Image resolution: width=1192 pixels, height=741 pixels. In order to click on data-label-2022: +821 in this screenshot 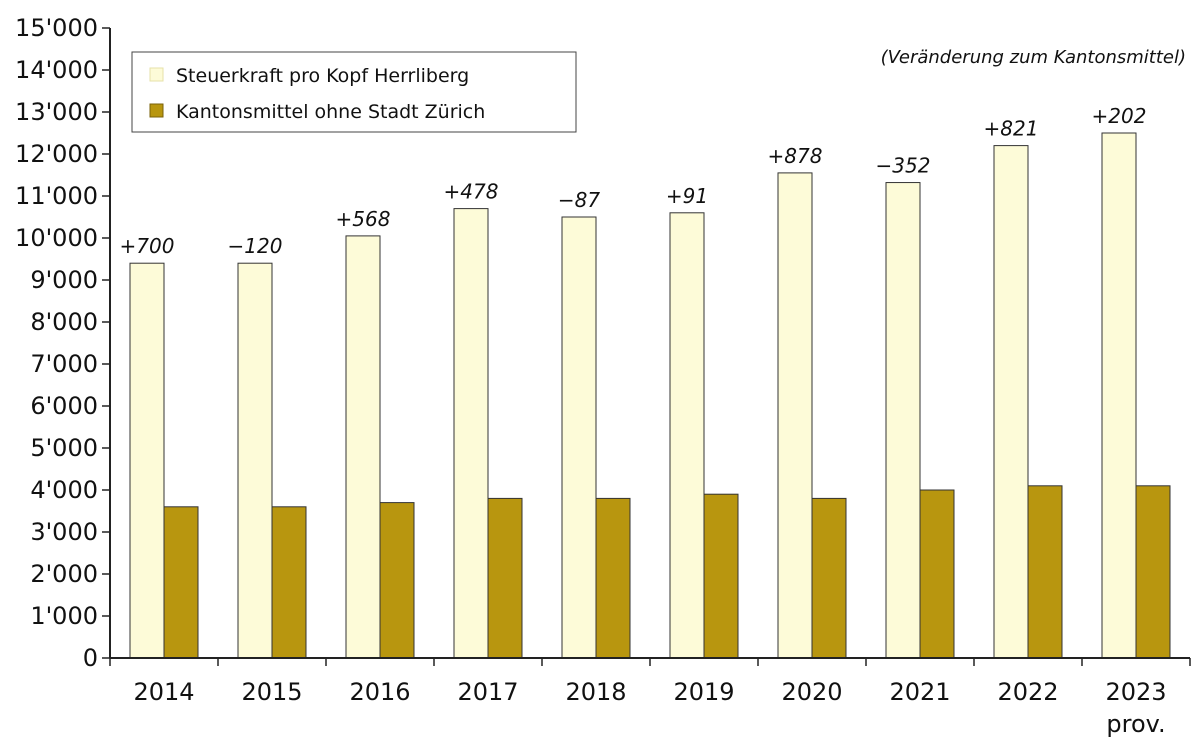, I will do `click(1011, 129)`.